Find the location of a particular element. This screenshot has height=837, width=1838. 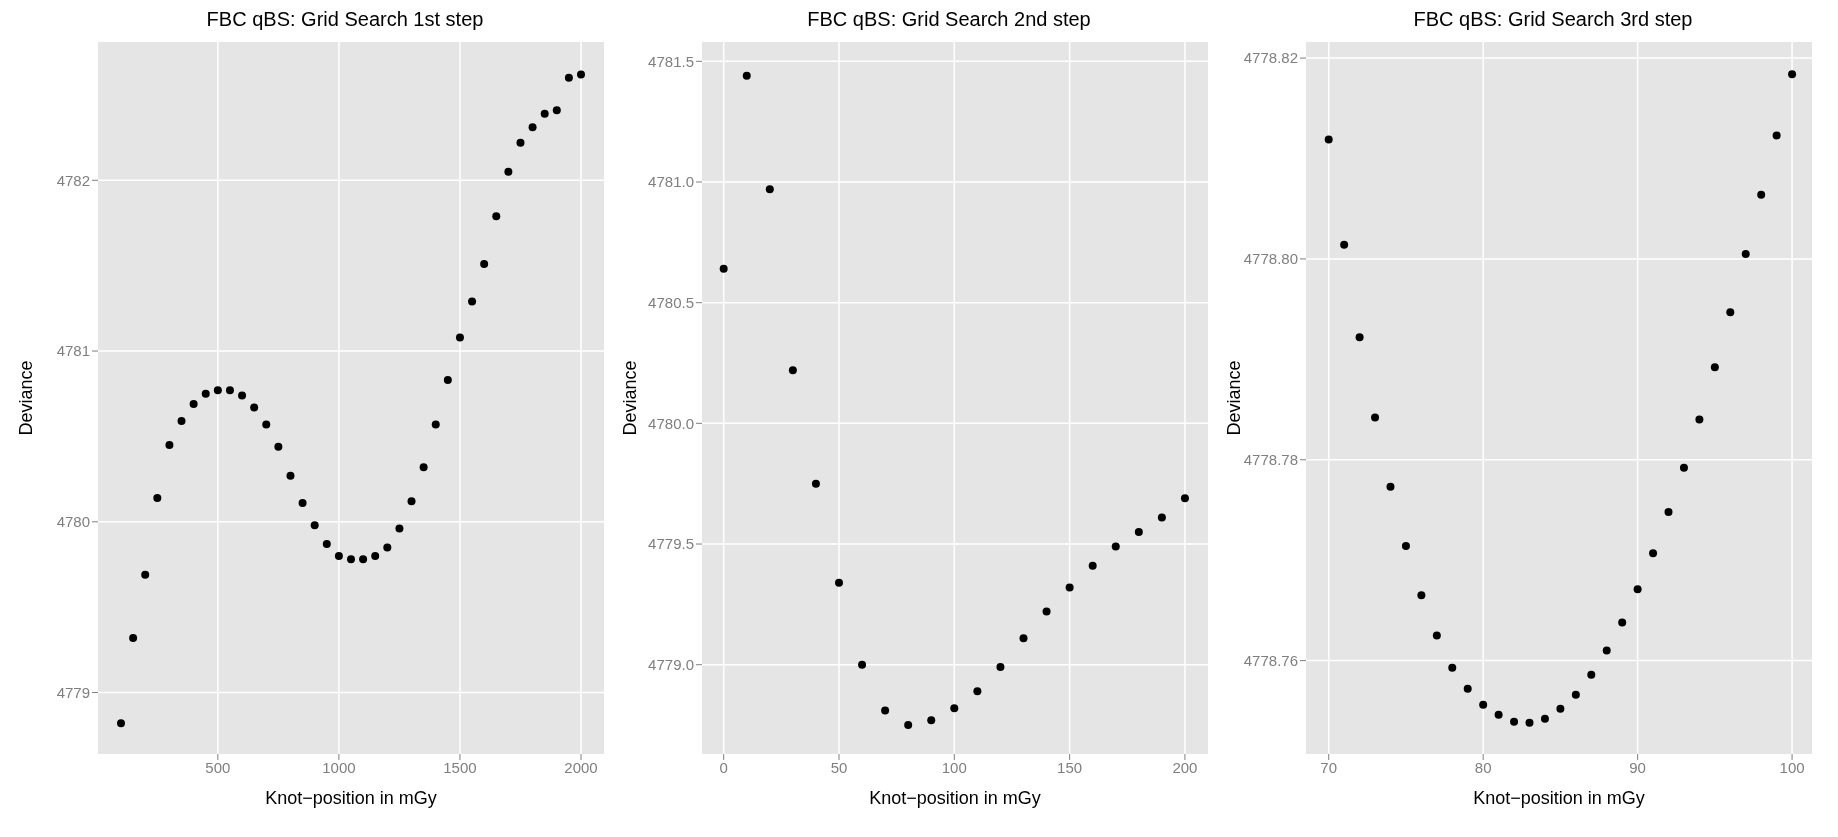

y-tick-label: 4779 is located at coordinates (73, 692).